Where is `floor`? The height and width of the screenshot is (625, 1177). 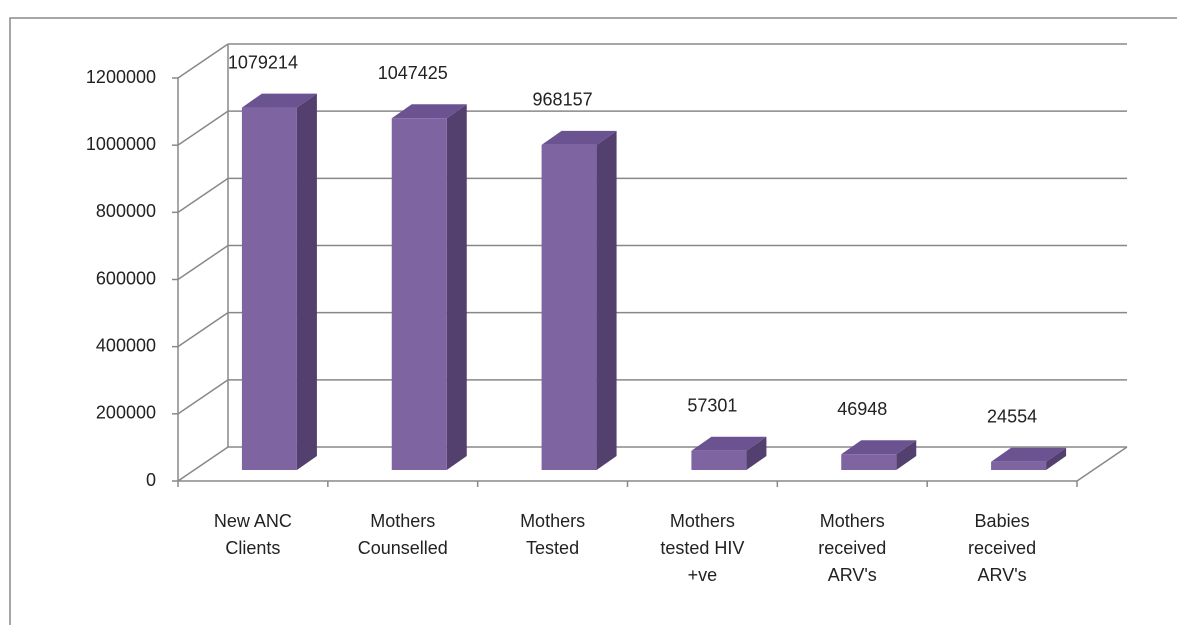
floor is located at coordinates (653, 464).